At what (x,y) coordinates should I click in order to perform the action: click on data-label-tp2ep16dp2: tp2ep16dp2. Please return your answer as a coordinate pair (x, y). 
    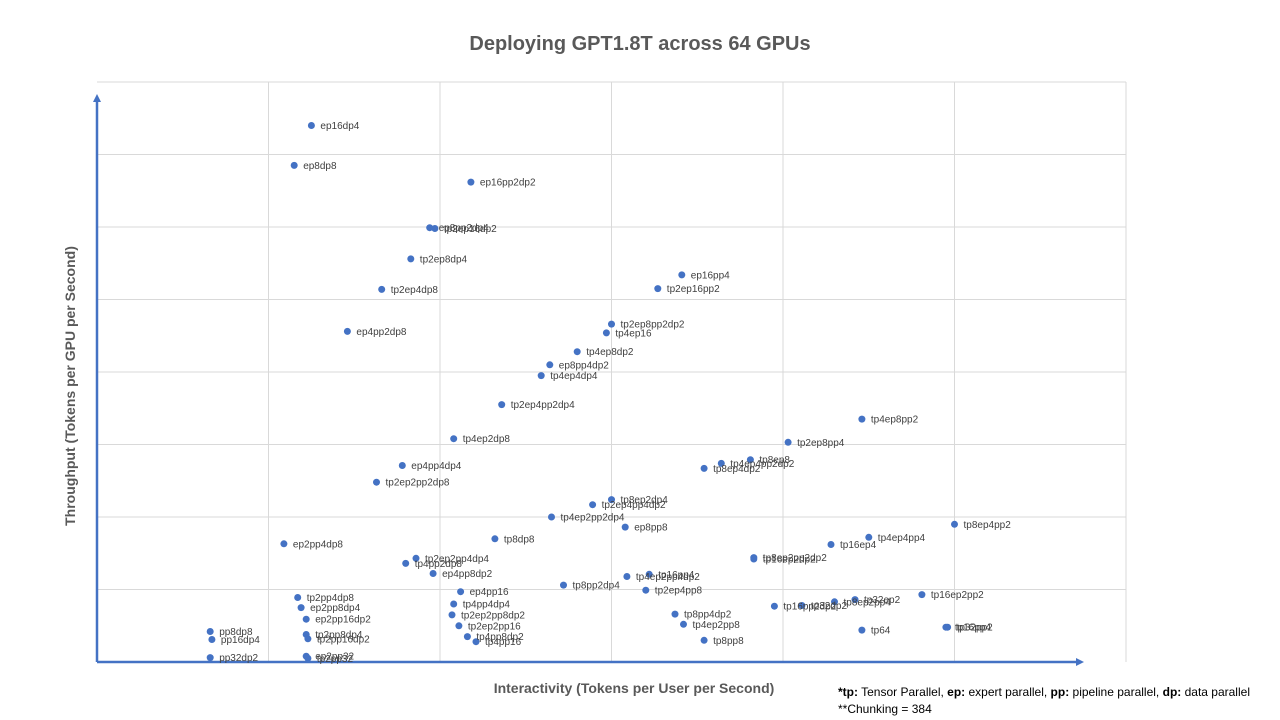
    Looking at the image, I should click on (470, 229).